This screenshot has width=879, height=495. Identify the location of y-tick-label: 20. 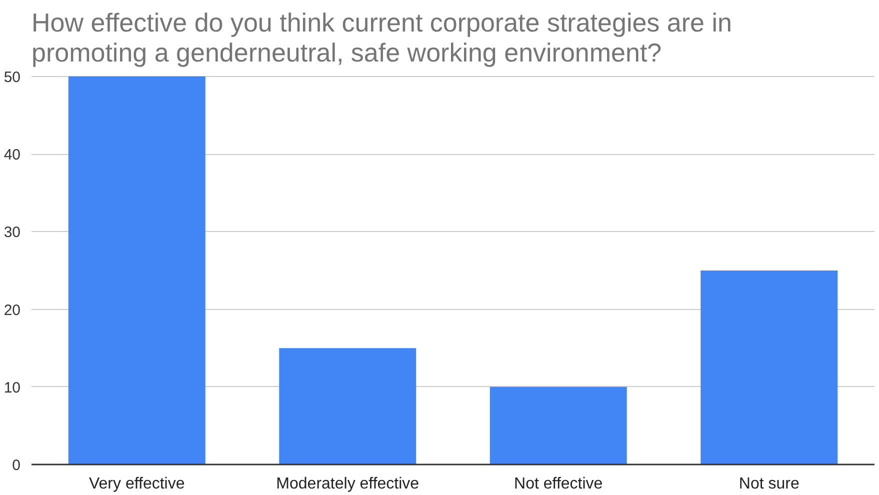
(12, 310).